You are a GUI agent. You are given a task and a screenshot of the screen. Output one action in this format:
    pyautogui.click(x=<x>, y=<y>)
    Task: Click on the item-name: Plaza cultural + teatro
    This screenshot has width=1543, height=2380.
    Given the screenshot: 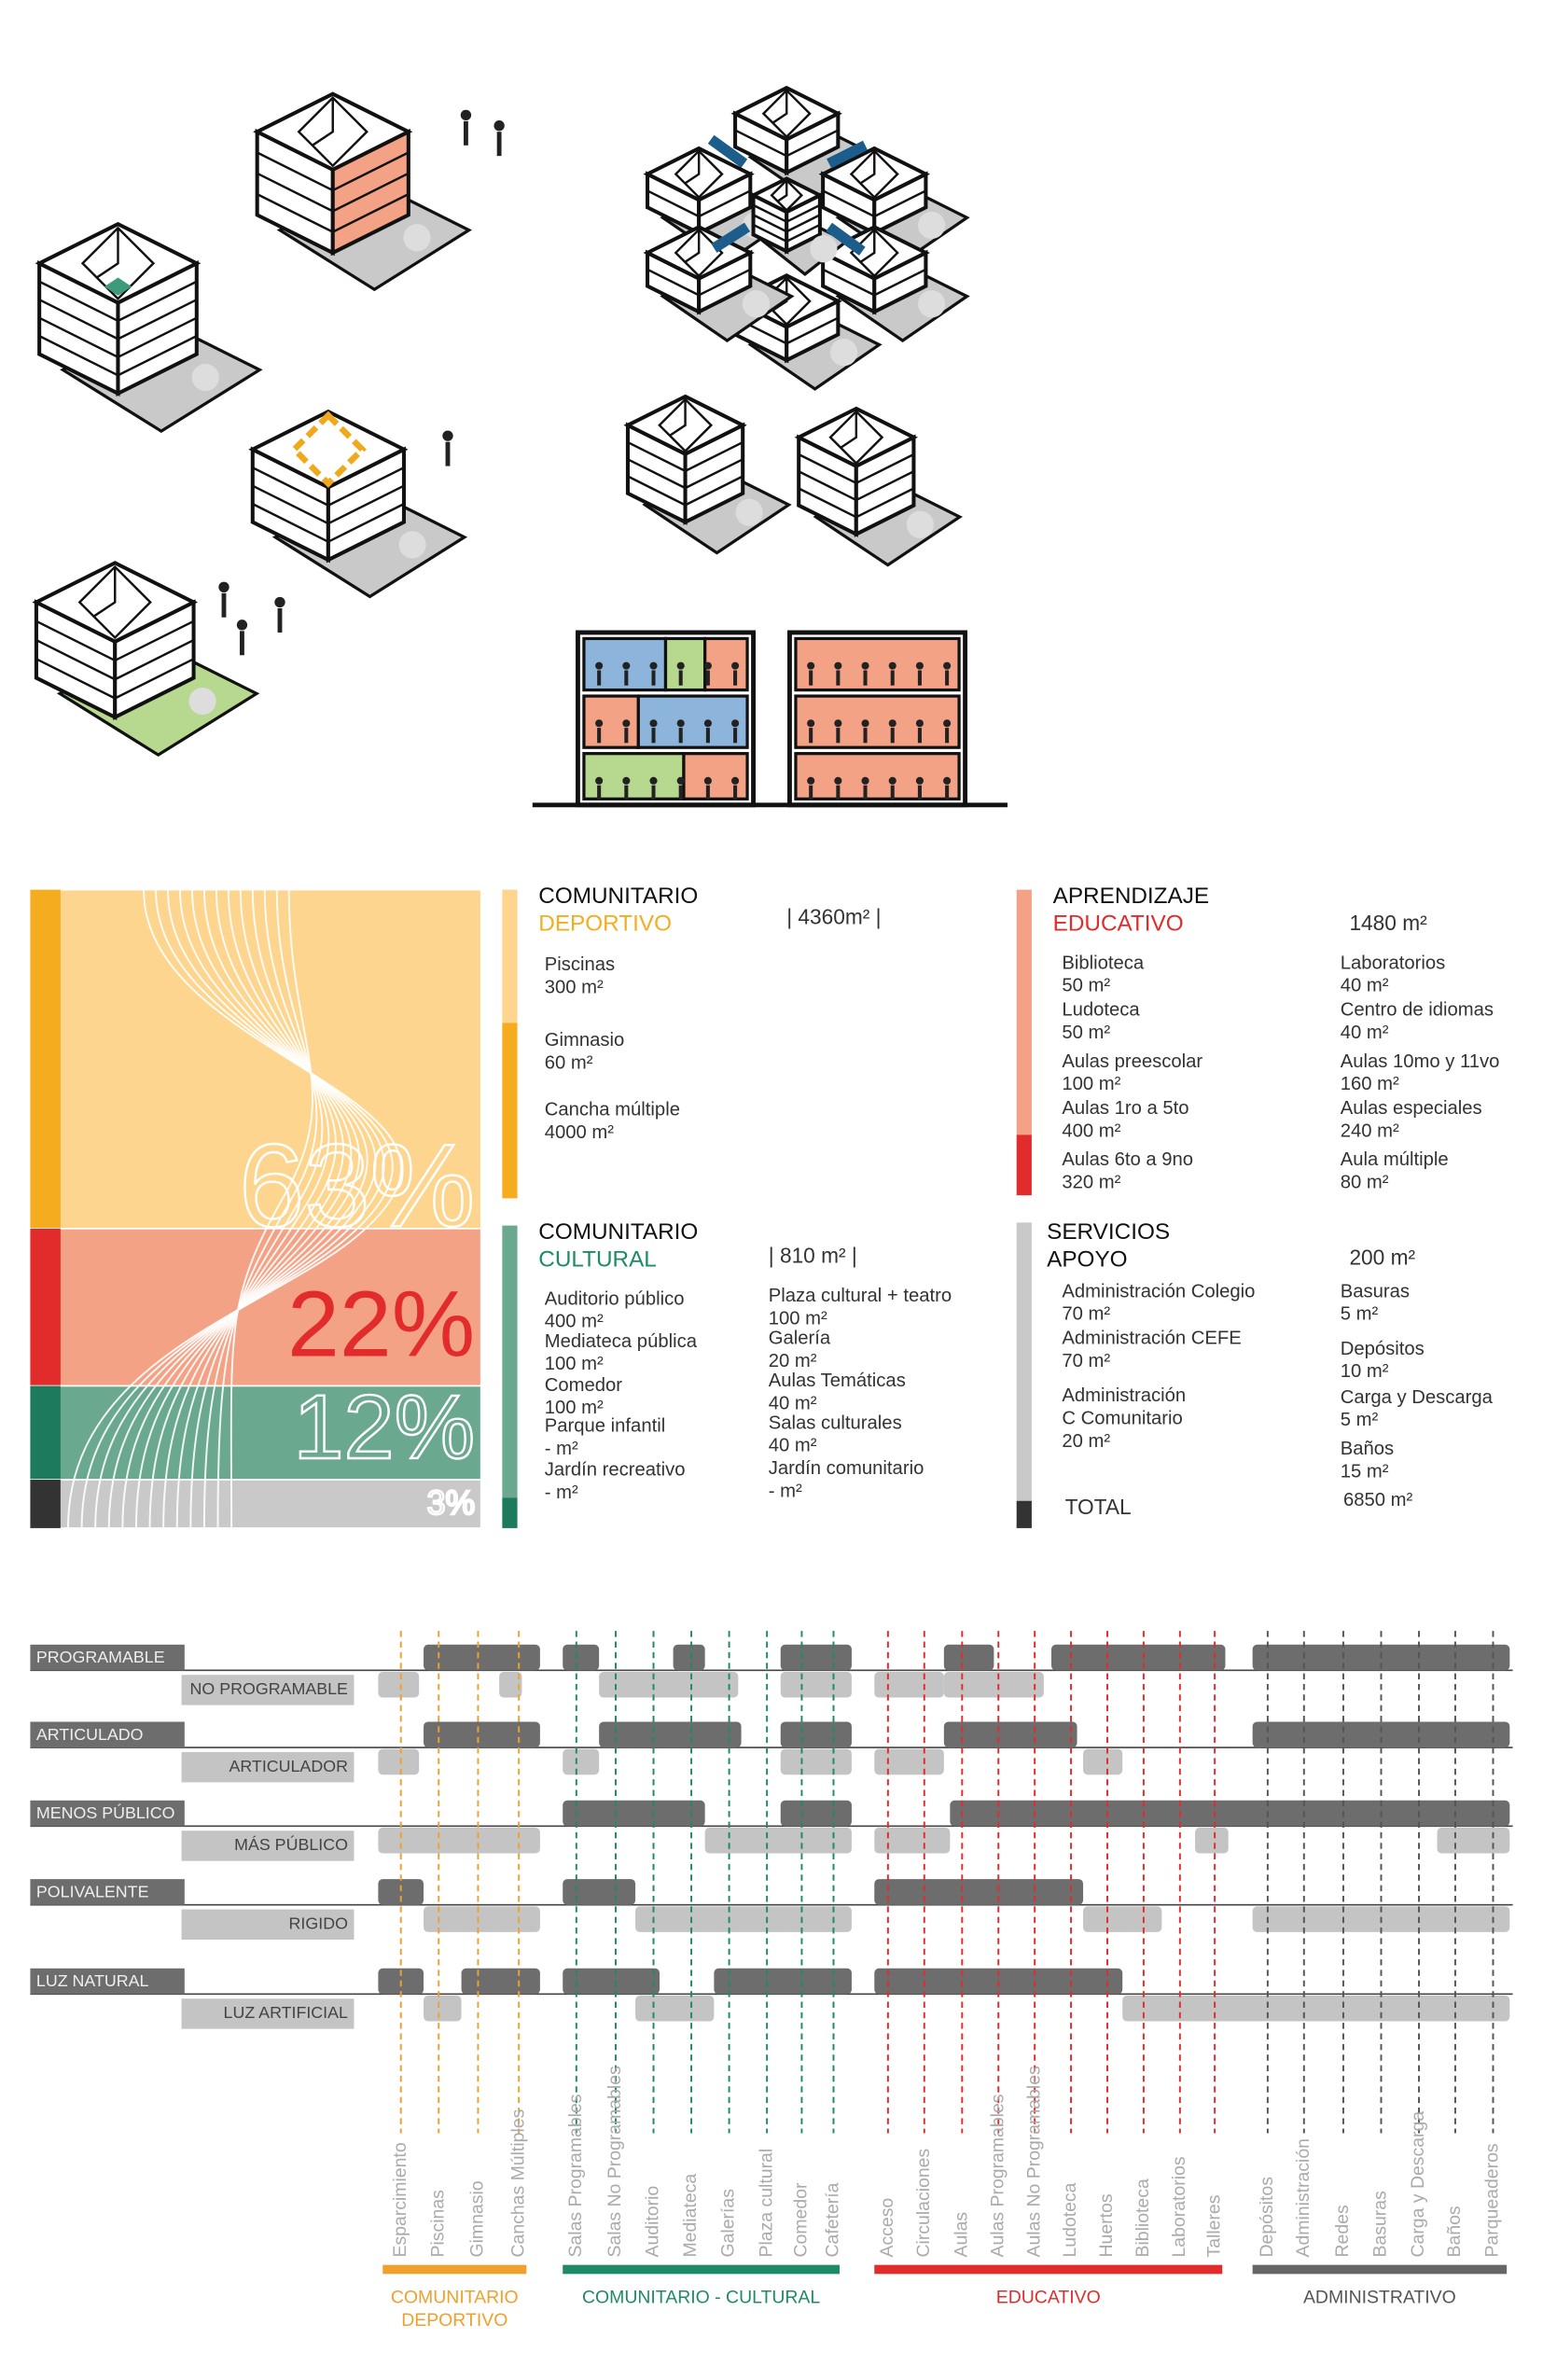 What is the action you would take?
    pyautogui.click(x=860, y=1296)
    